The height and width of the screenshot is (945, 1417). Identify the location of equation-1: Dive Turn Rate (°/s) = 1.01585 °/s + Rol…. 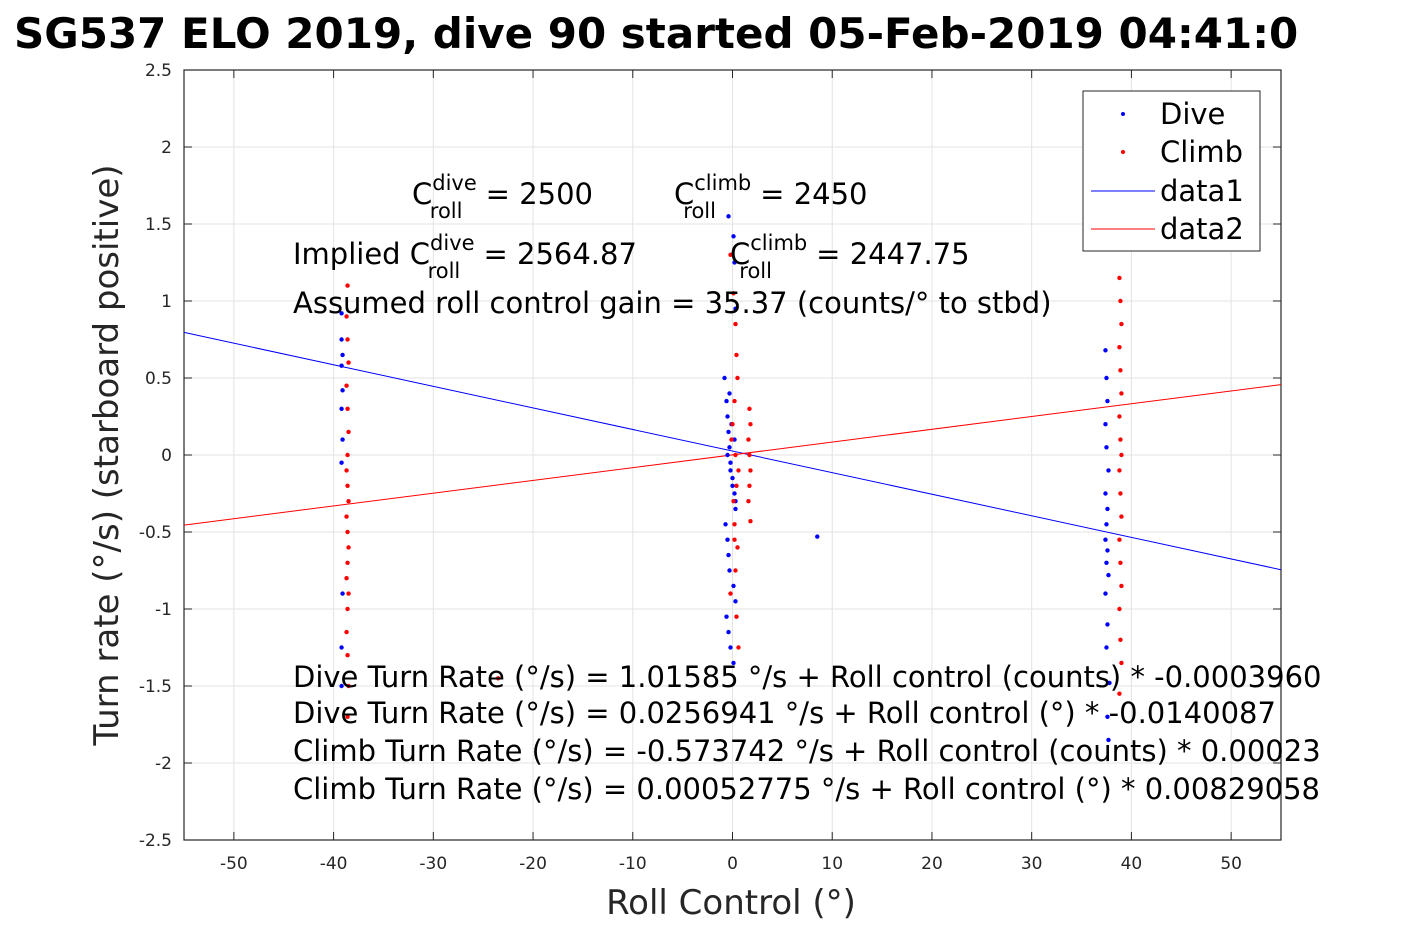
(807, 677).